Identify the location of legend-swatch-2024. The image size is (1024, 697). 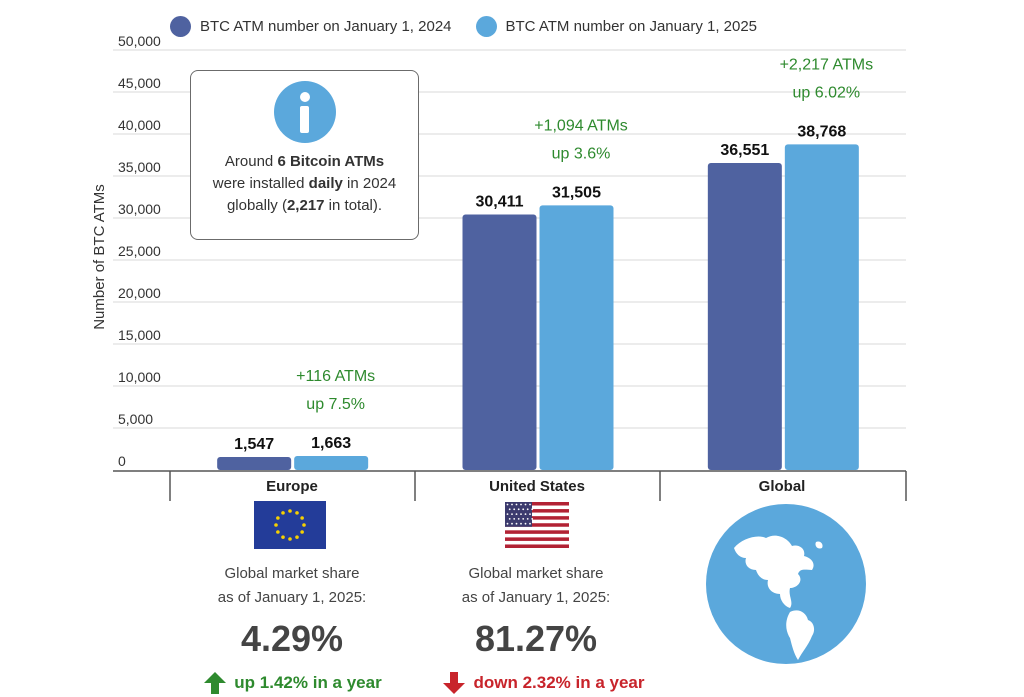
(180, 26).